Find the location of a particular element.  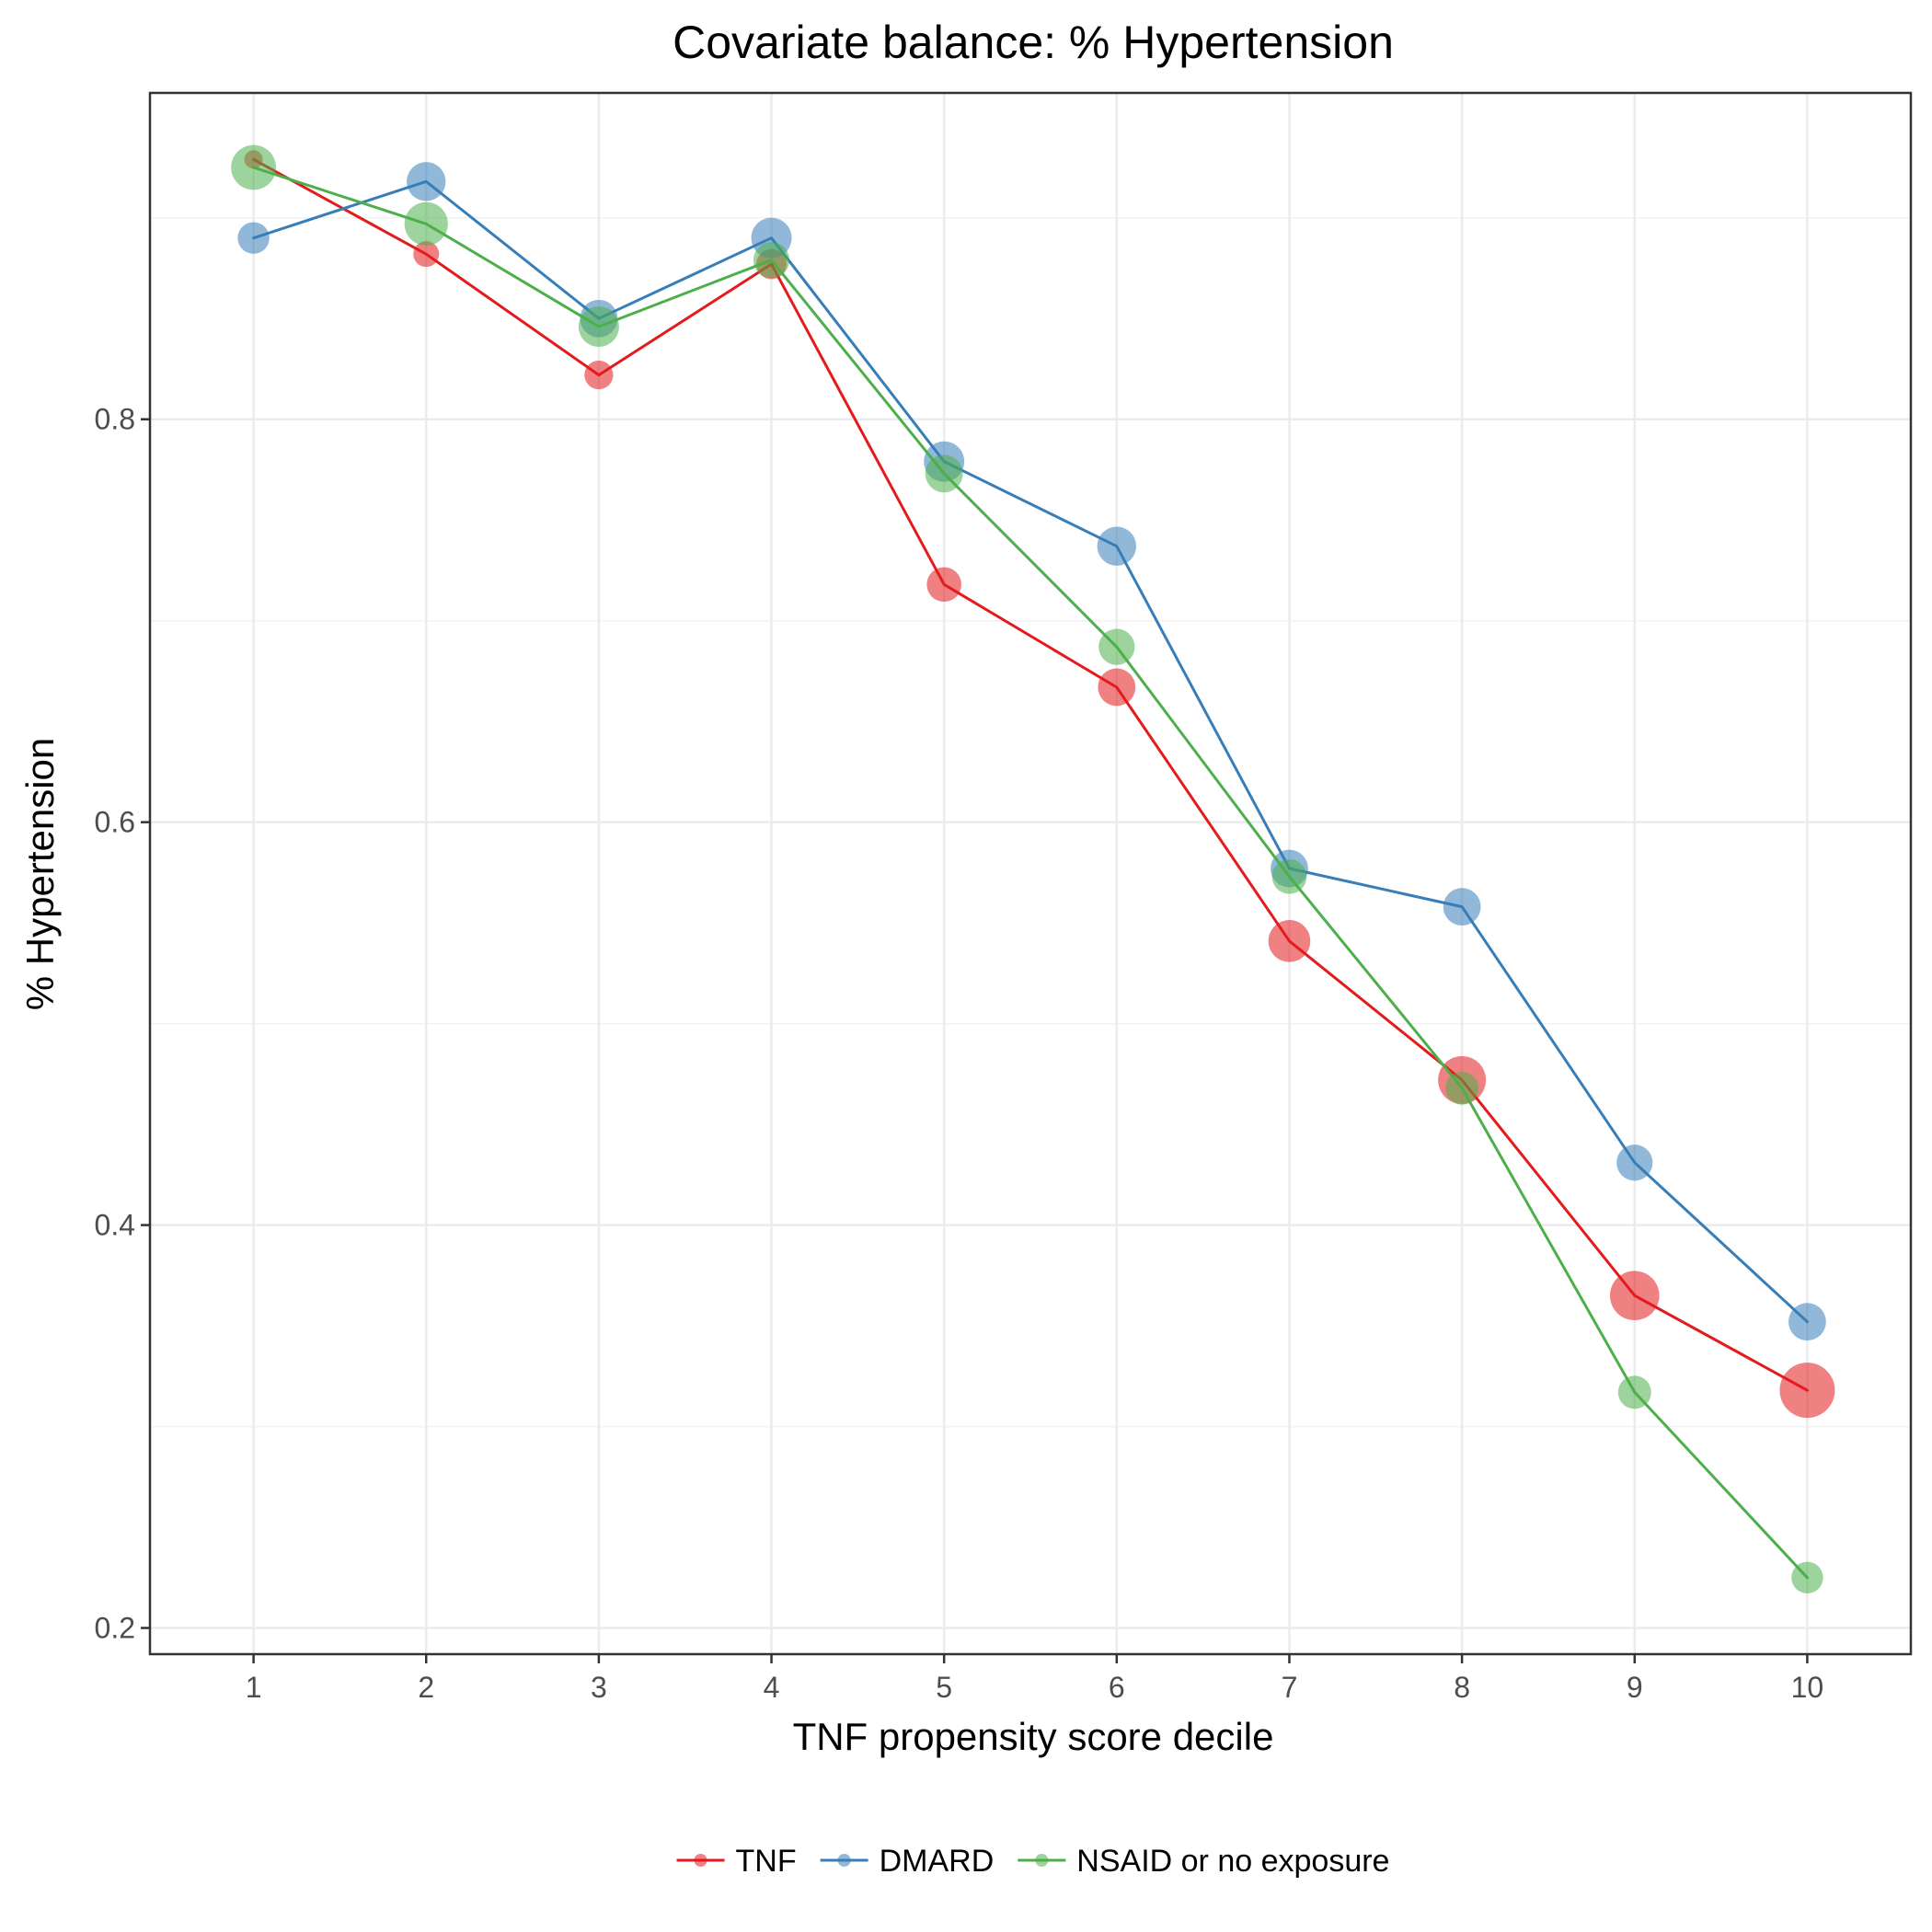

y-axis-title: % Hypertension is located at coordinates (40, 874).